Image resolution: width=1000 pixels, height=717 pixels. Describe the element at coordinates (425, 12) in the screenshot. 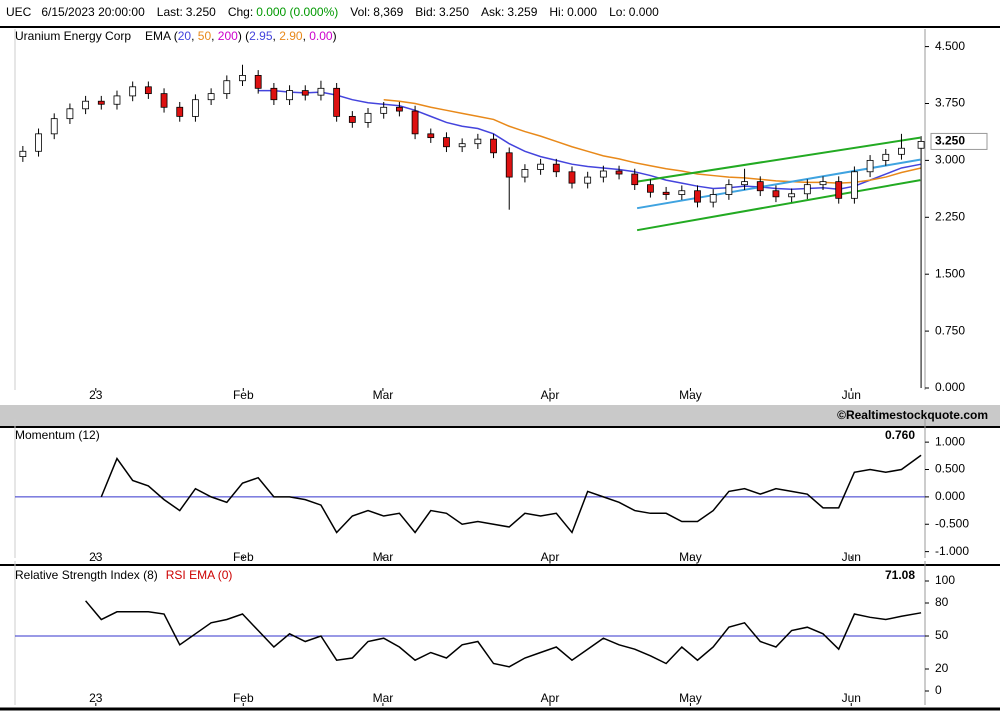

I see `field-label: Bid:` at that location.